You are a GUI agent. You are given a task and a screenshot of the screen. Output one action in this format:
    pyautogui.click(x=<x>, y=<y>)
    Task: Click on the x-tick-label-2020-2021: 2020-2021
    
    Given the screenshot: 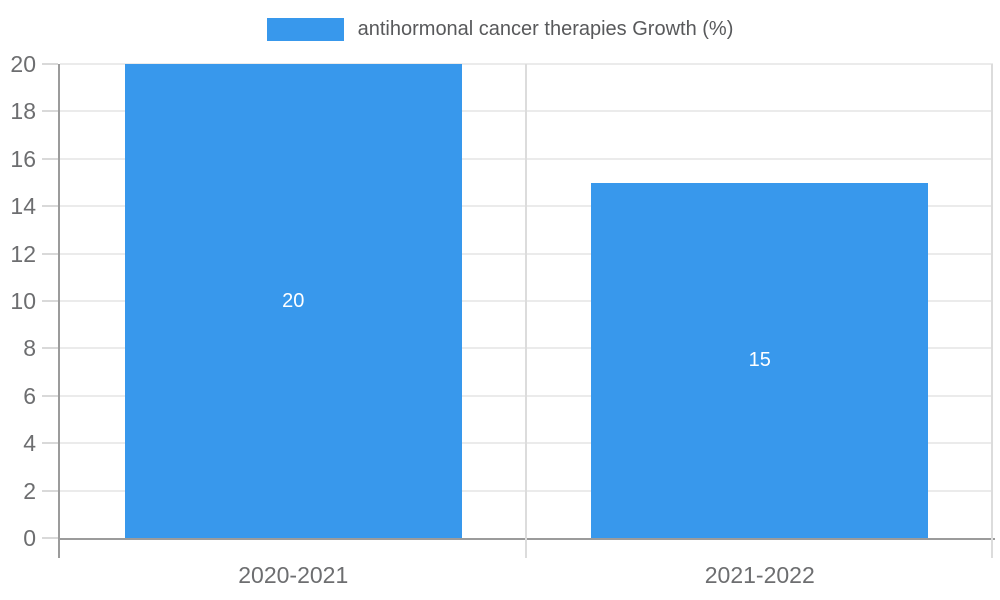 What is the action you would take?
    pyautogui.click(x=293, y=575)
    